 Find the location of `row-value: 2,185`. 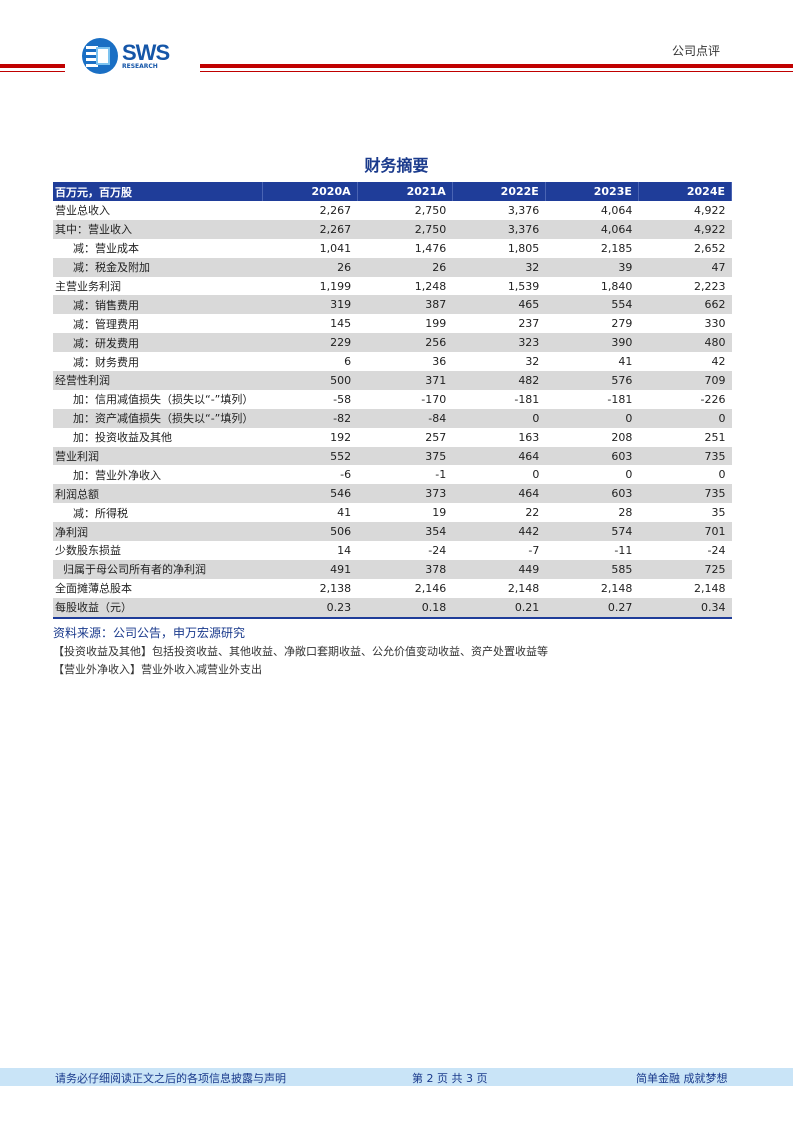

row-value: 2,185 is located at coordinates (616, 248).